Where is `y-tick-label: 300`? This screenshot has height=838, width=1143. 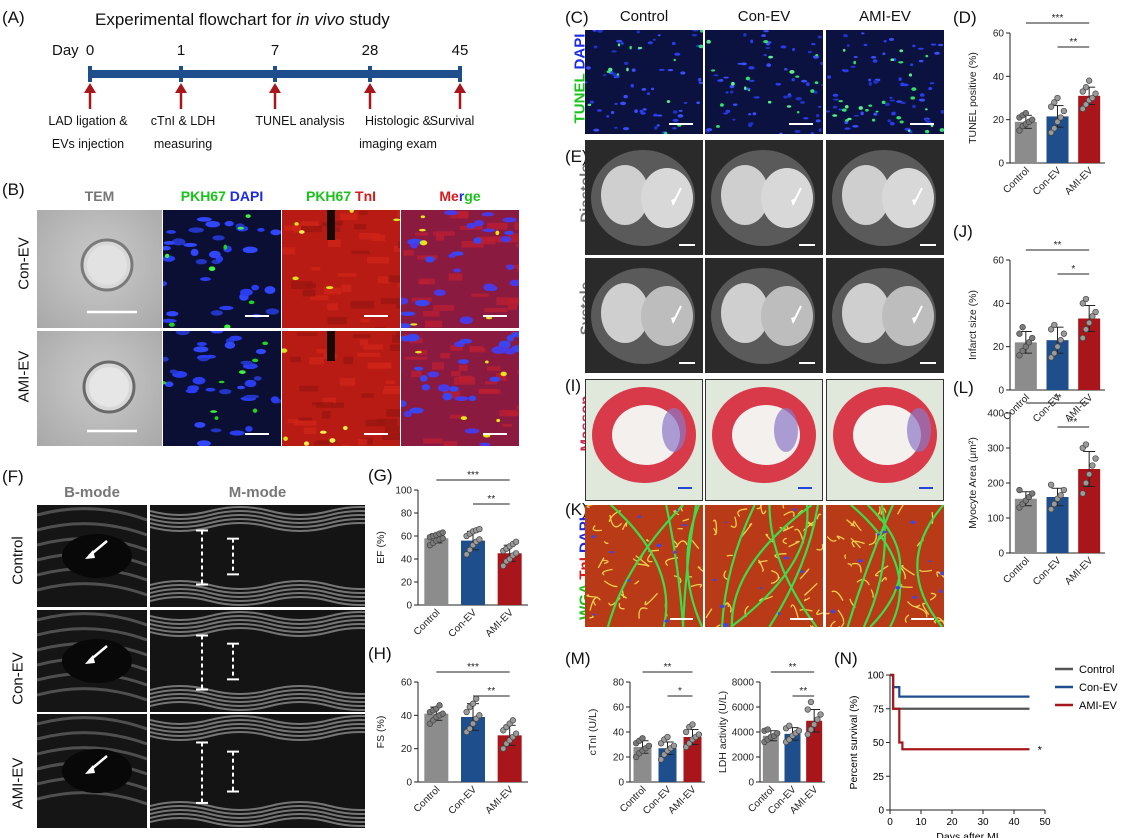 y-tick-label: 300 is located at coordinates (995, 449).